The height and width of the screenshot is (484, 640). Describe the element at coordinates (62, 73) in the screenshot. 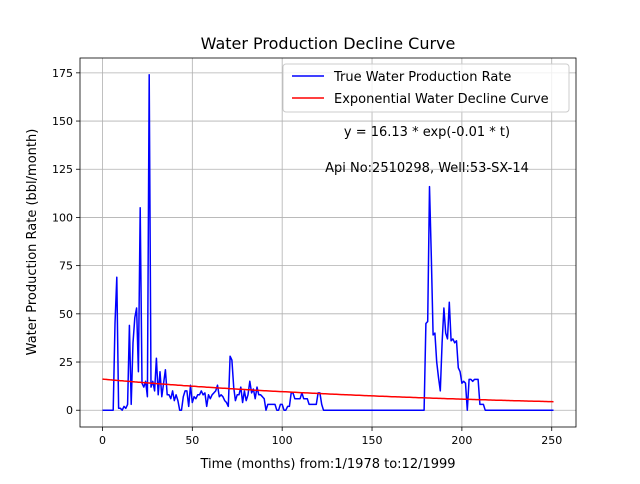

I see `y-tick-label: 175` at that location.